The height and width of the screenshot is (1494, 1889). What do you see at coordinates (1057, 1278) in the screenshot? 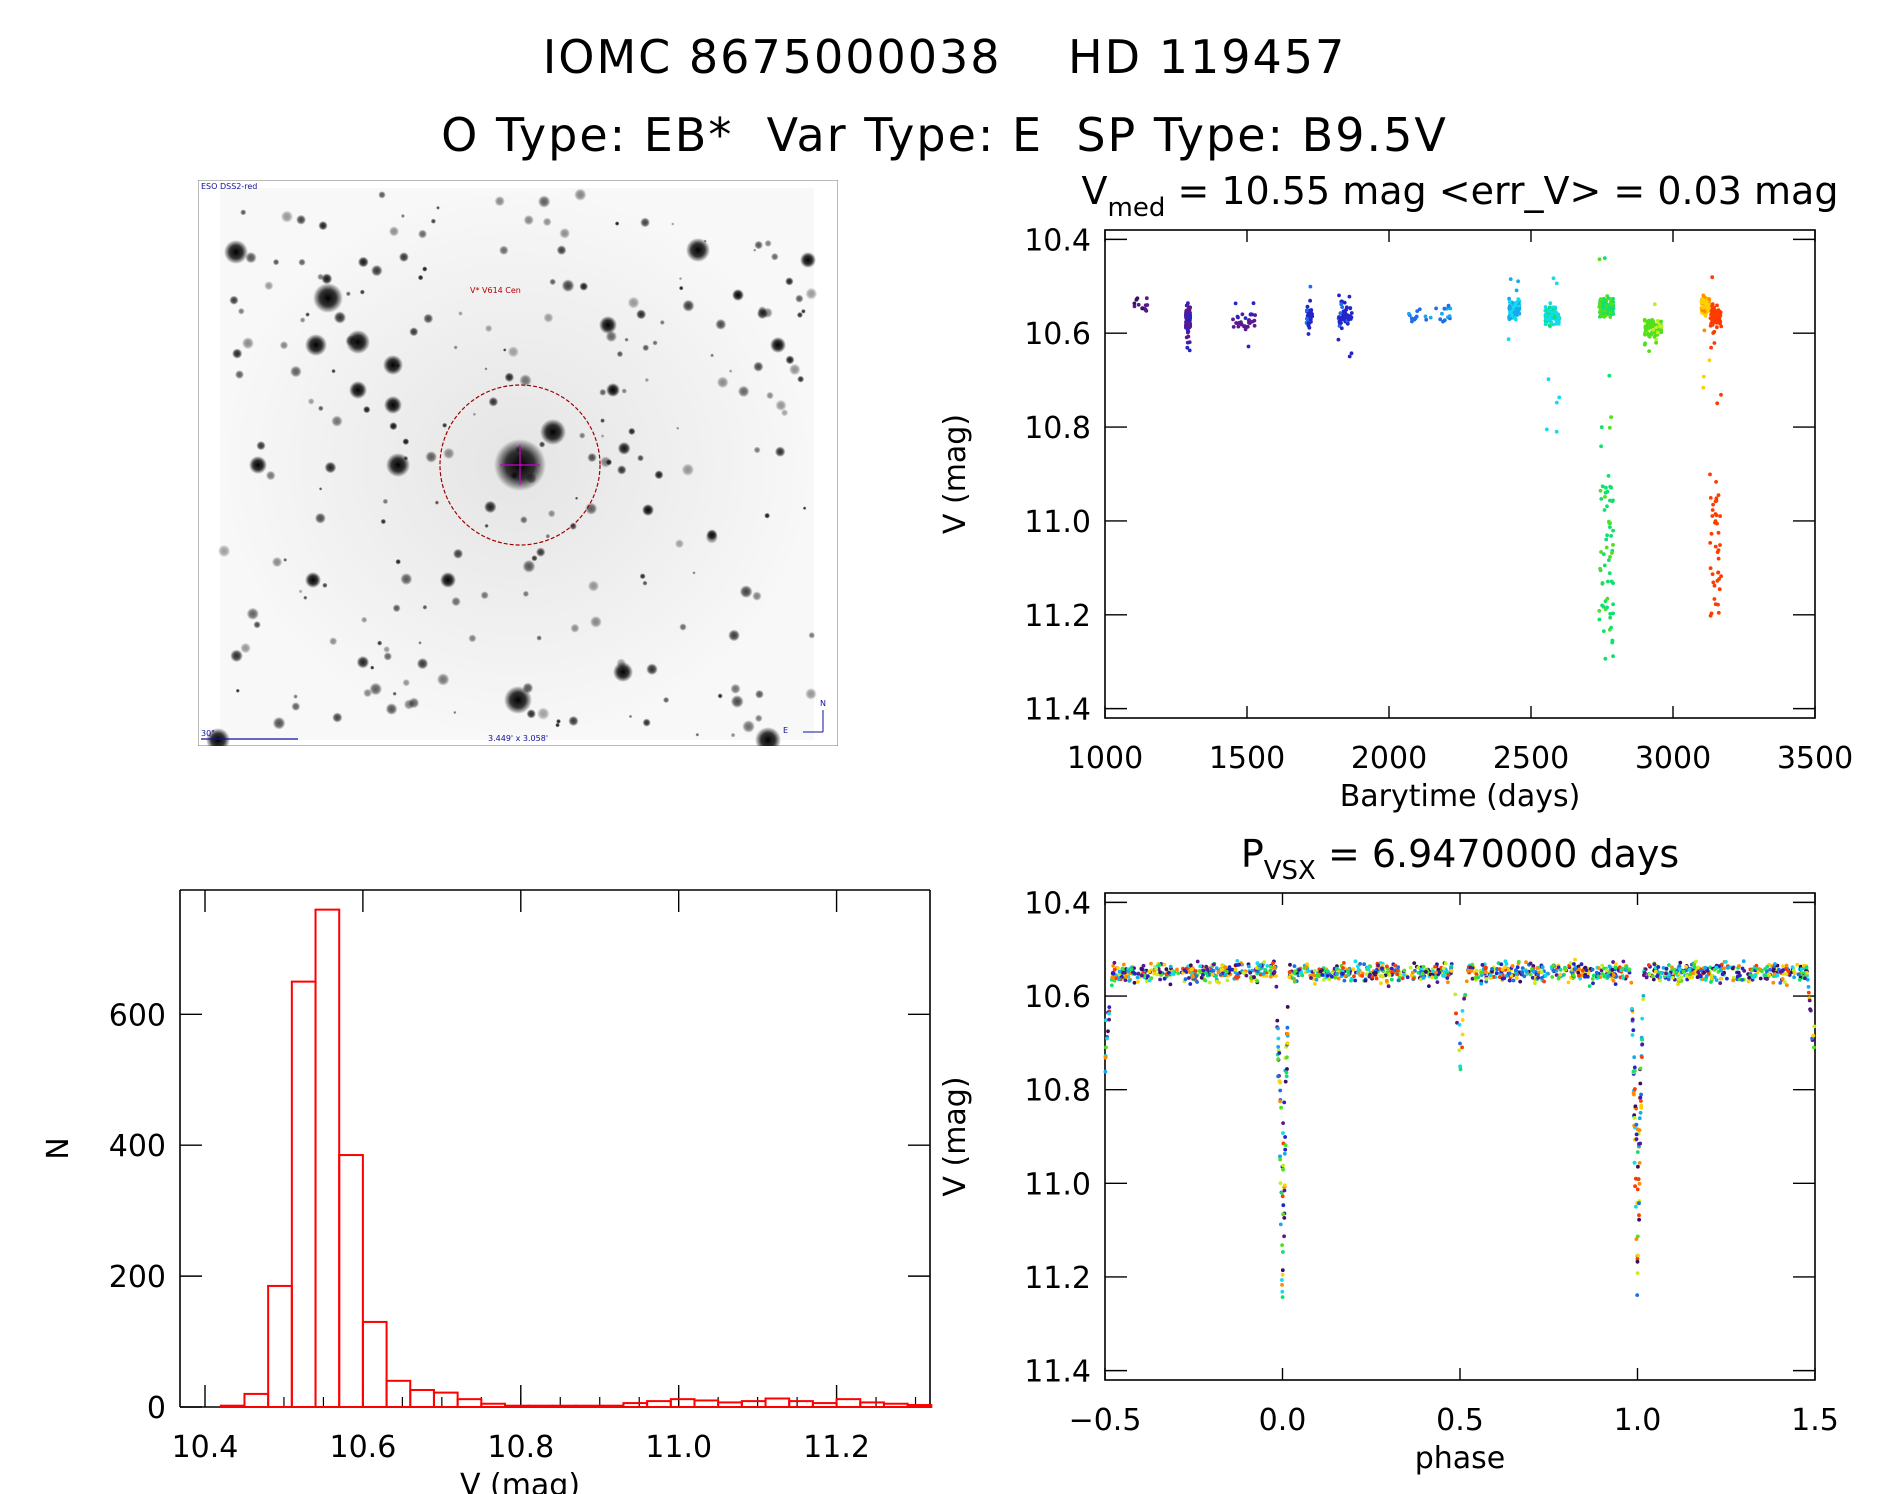
I see `y-tick-label: 11.2` at bounding box center [1057, 1278].